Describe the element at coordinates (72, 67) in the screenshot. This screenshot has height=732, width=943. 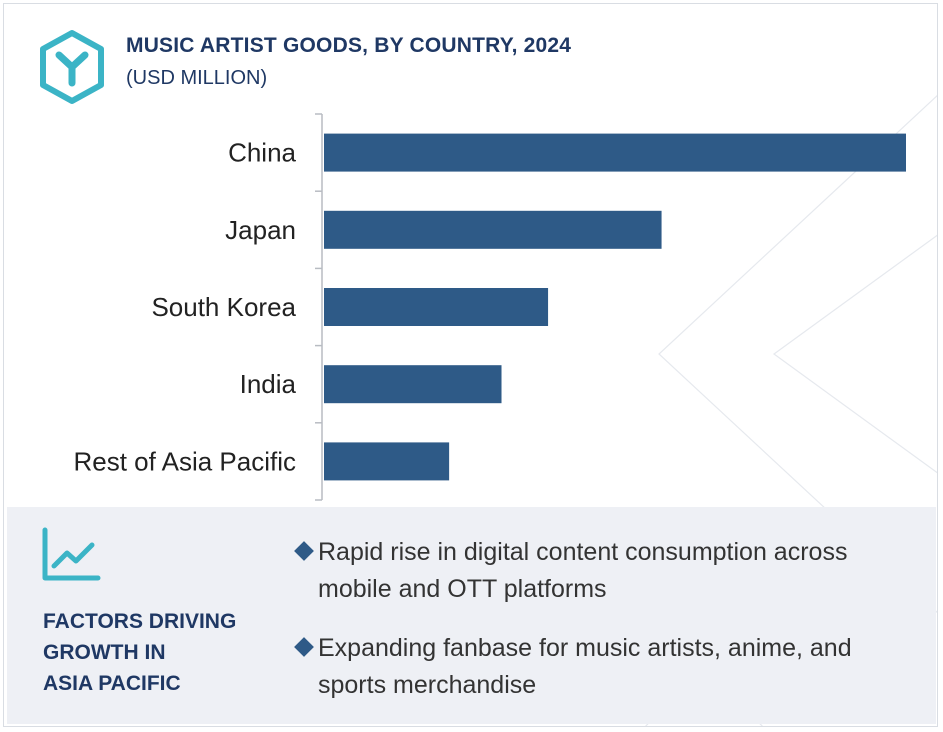
I see `hexagon-y-logo-icon` at that location.